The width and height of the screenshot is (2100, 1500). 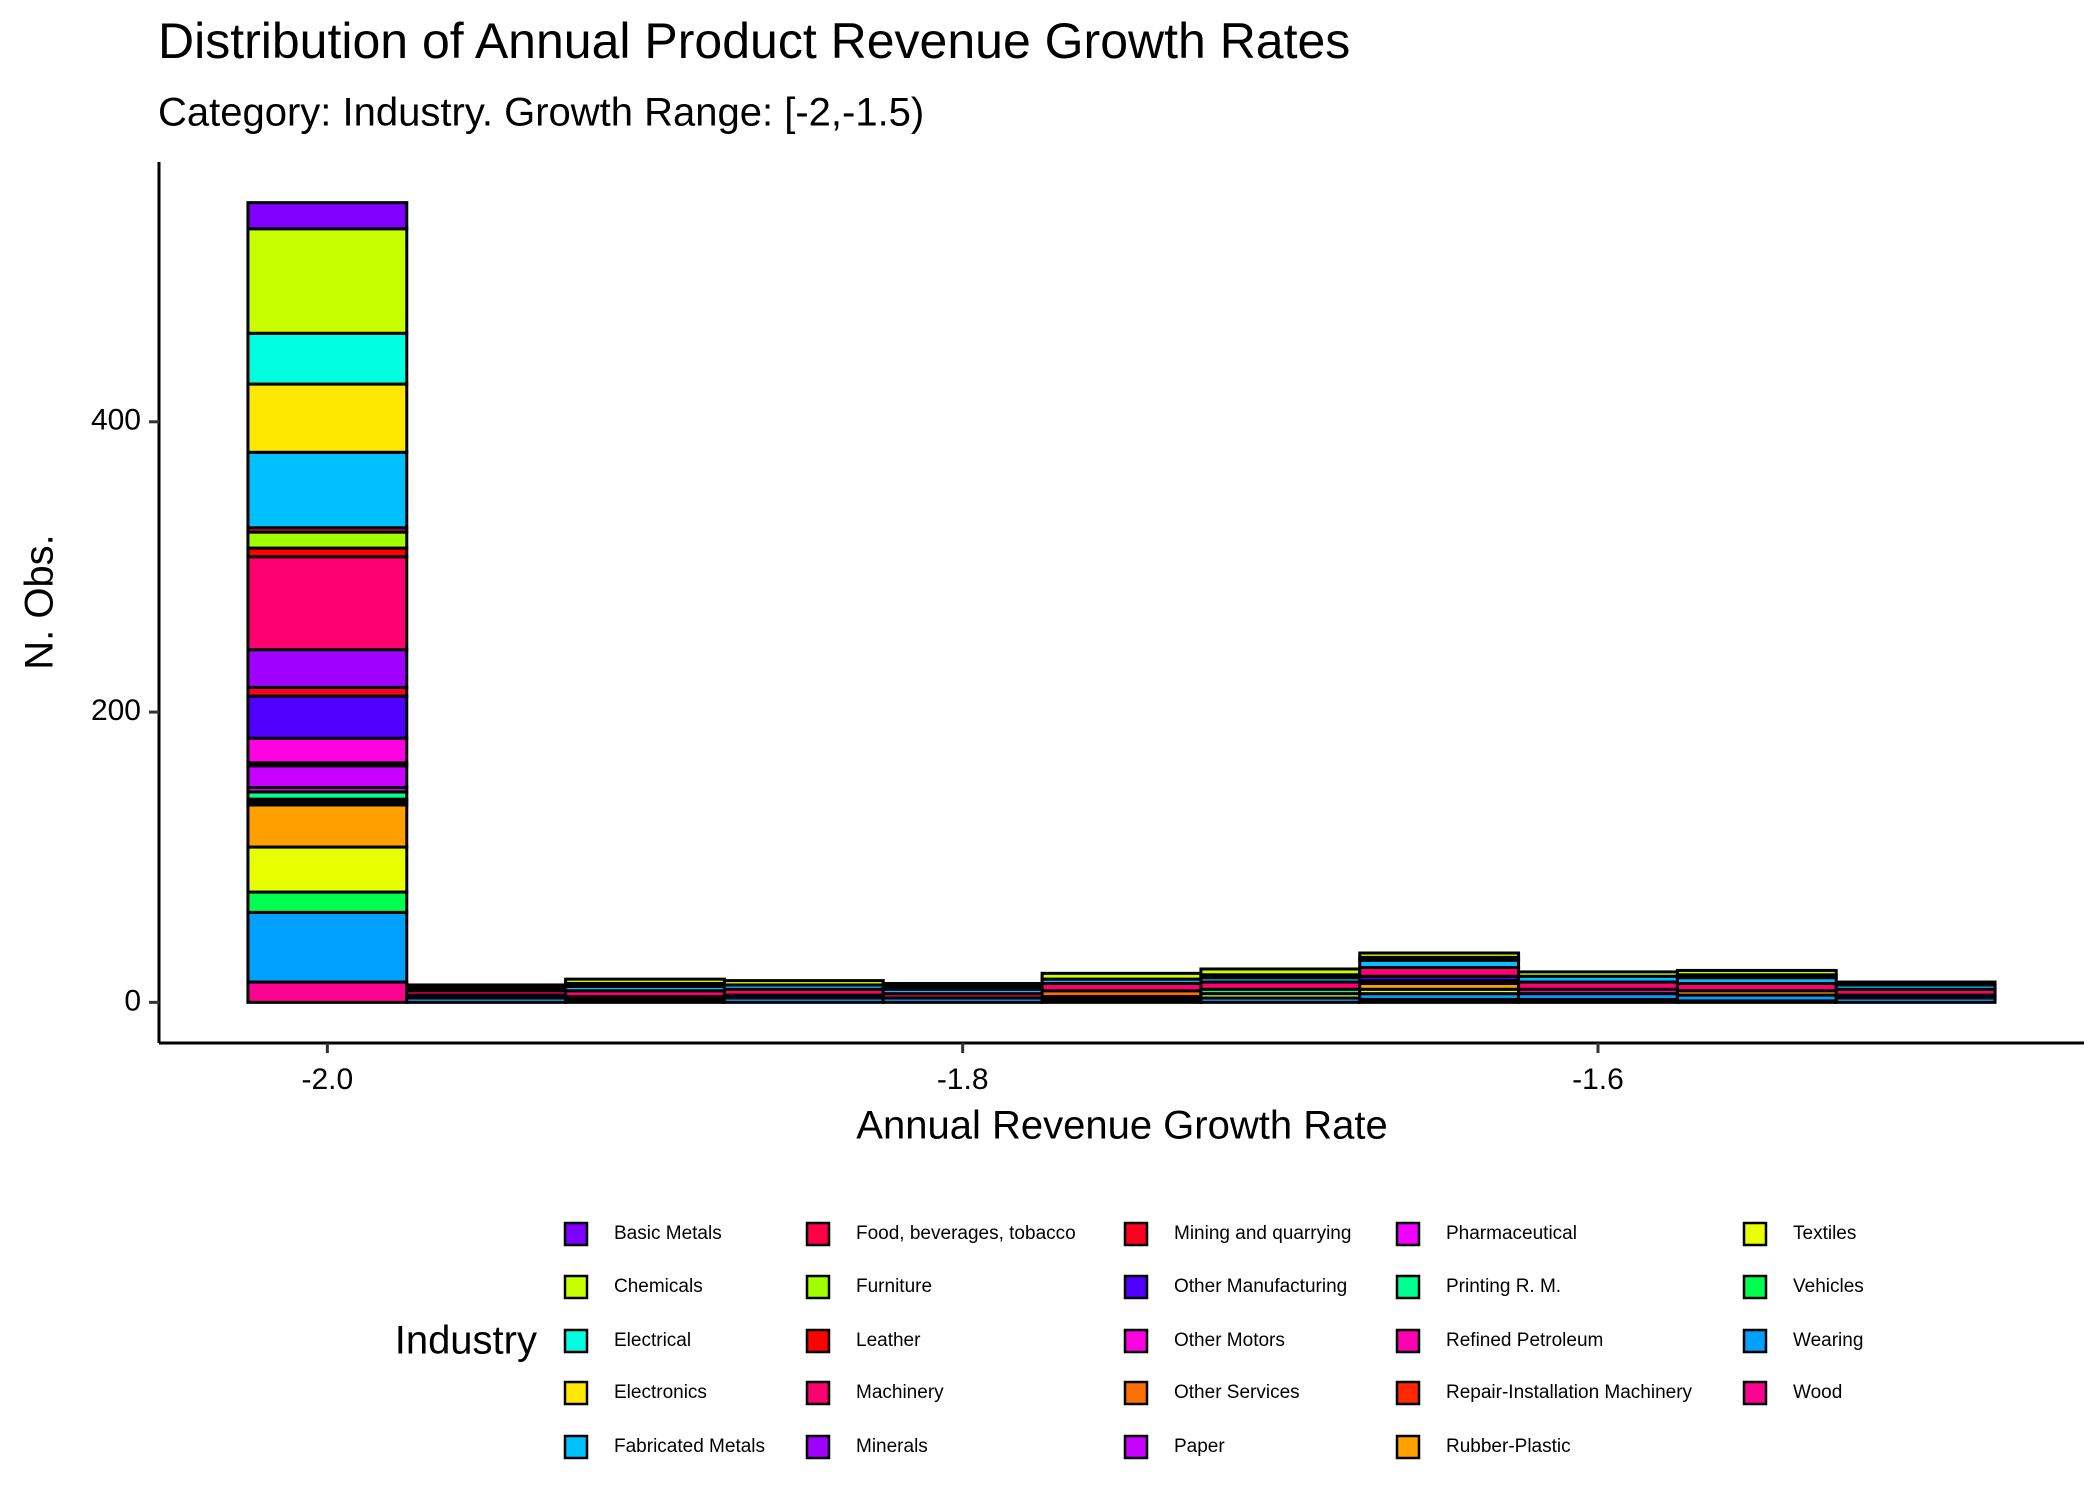 What do you see at coordinates (1199, 1446) in the screenshot?
I see `legend-label: Paper` at bounding box center [1199, 1446].